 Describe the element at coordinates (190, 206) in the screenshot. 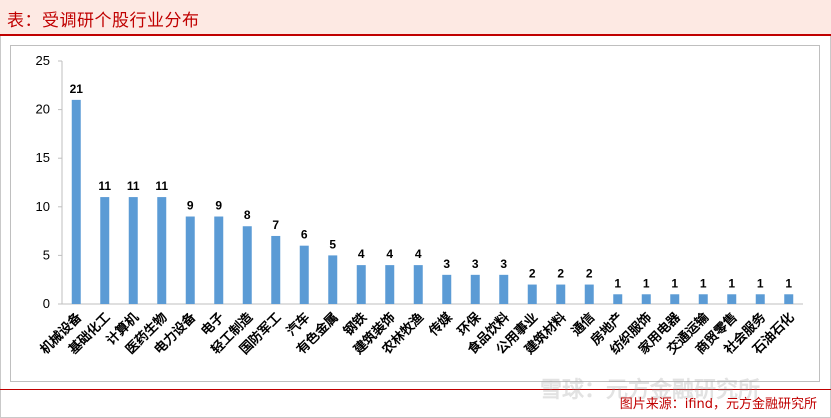

I see `data-label-5: 9` at that location.